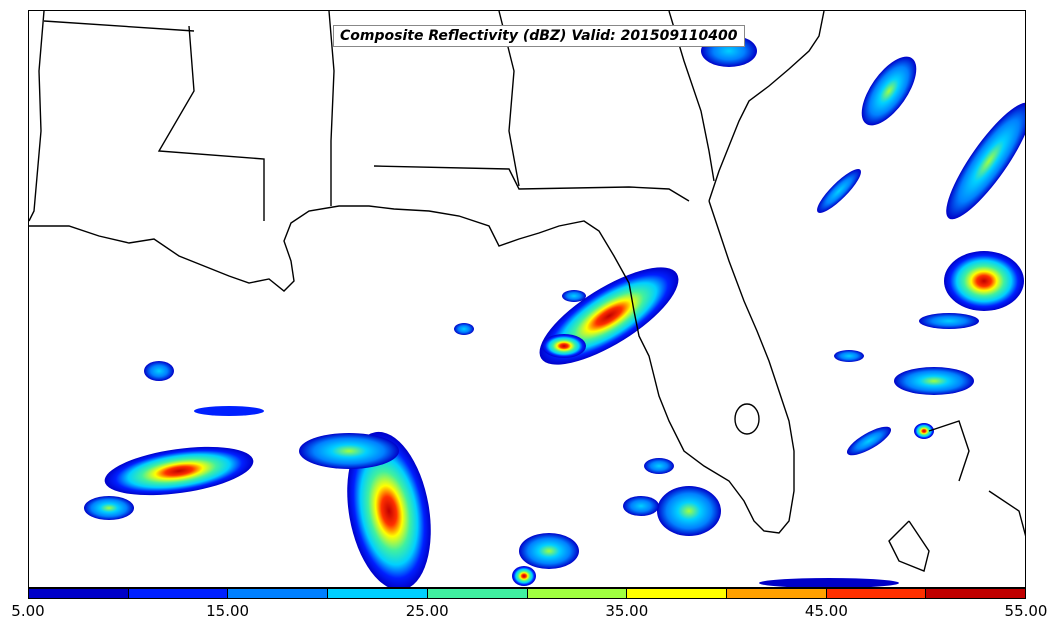  What do you see at coordinates (427, 611) in the screenshot?
I see `colorbar-tick-label: 25.00` at bounding box center [427, 611].